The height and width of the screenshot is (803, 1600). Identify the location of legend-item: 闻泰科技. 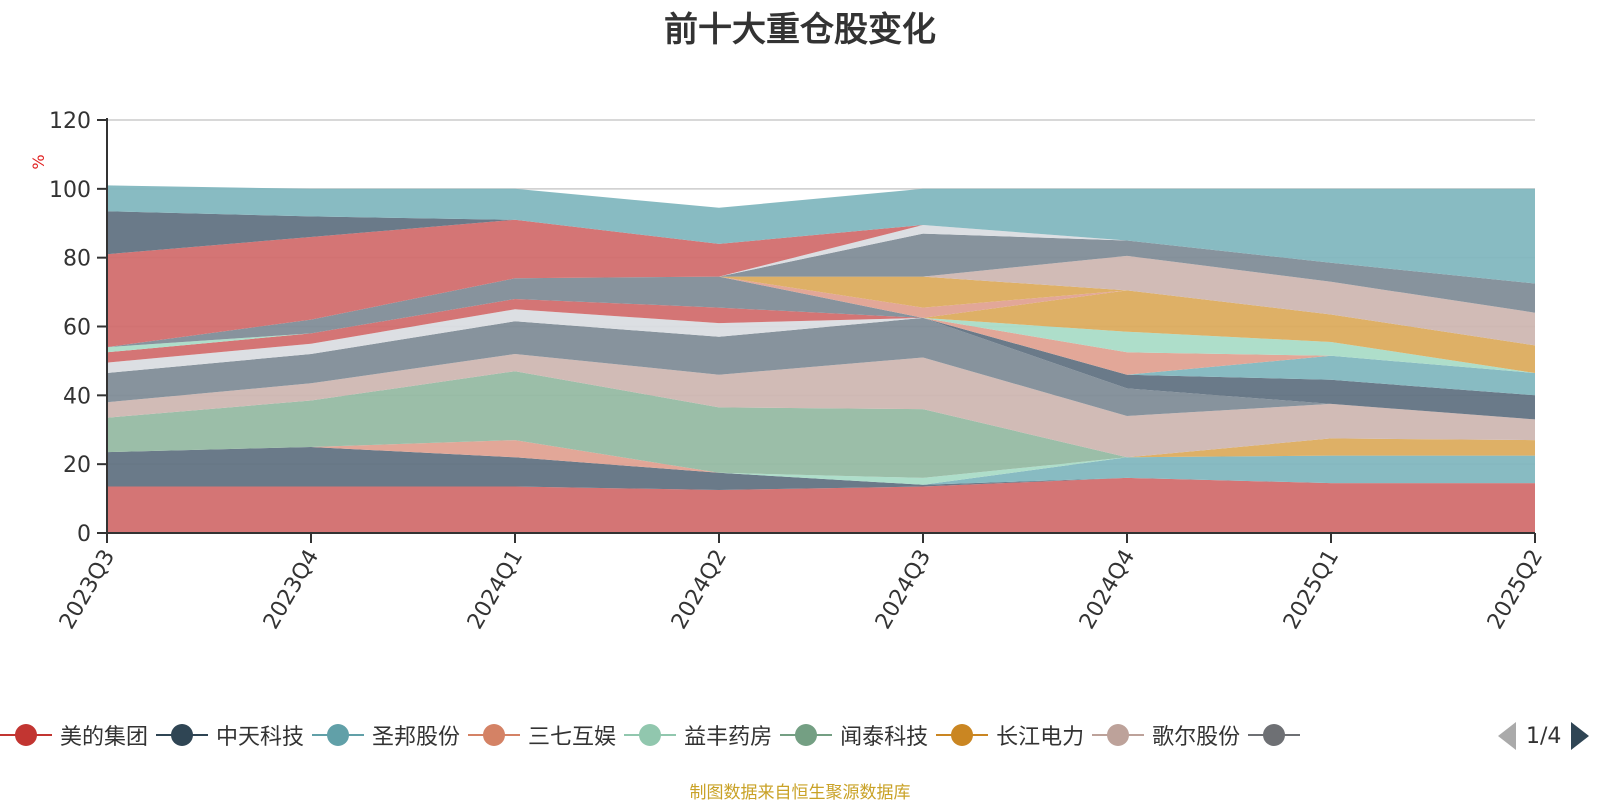
(854, 735).